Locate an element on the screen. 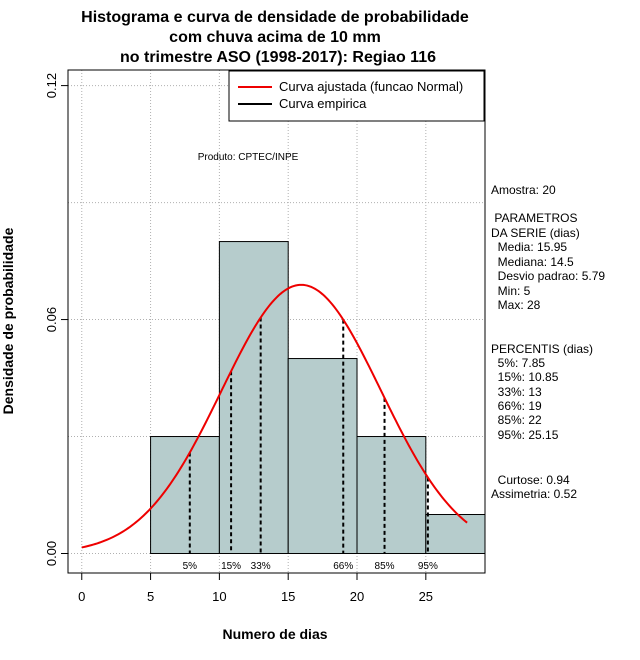 Image resolution: width=640 pixels, height=660 pixels. stat-p95: 95%: 25.15 is located at coordinates (525, 435).